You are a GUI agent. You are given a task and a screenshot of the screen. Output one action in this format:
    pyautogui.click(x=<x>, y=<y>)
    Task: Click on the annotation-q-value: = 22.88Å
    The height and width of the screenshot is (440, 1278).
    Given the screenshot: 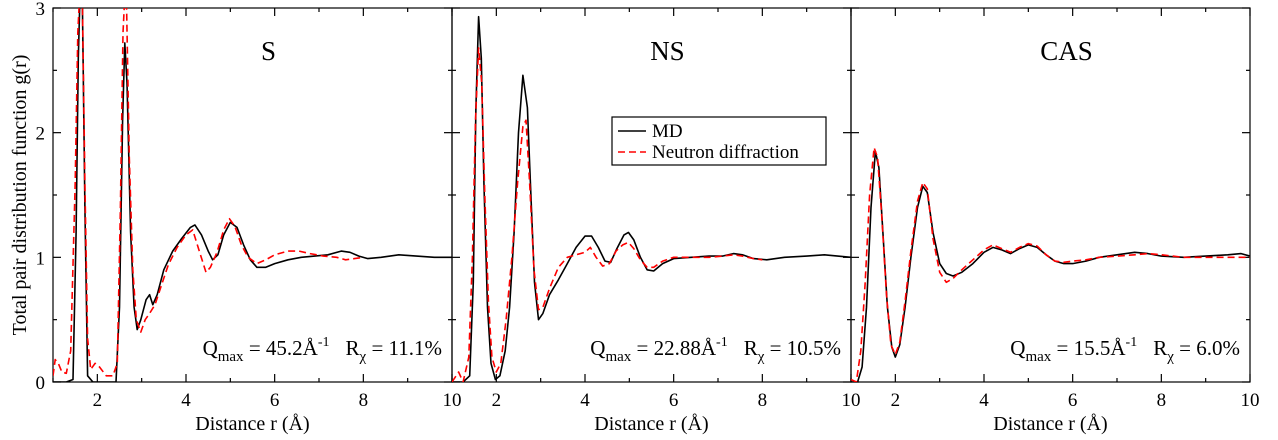 What is the action you would take?
    pyautogui.click(x=674, y=348)
    